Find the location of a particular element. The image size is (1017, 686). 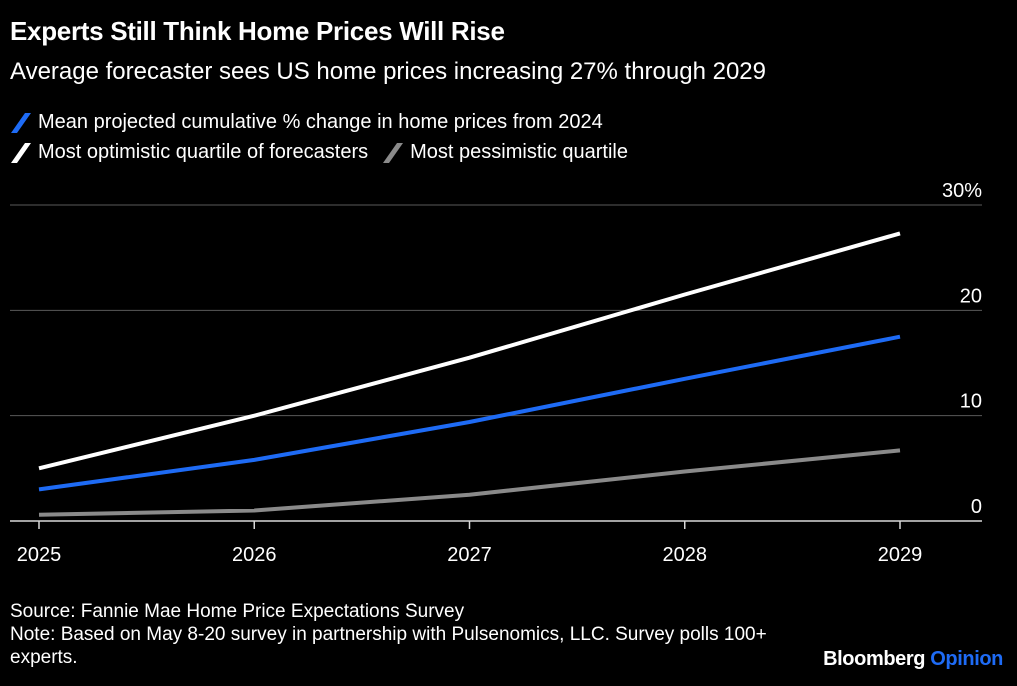

x-tick-label-2026: 2026 is located at coordinates (254, 555).